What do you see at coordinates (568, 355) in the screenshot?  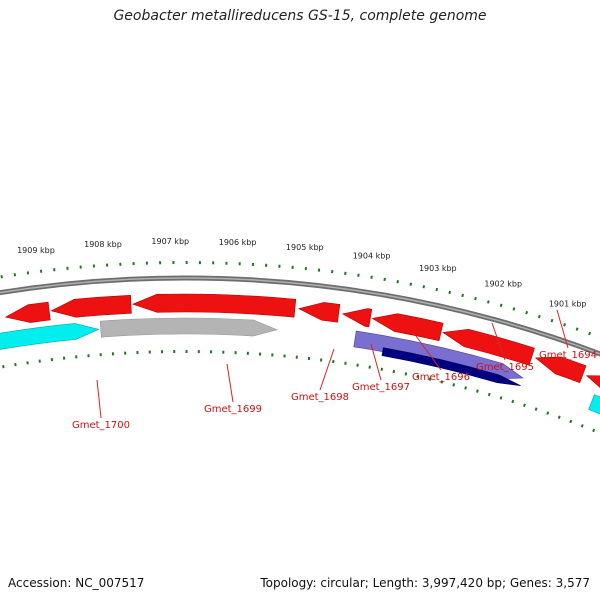 I see `gene-label: Gmet_1694` at bounding box center [568, 355].